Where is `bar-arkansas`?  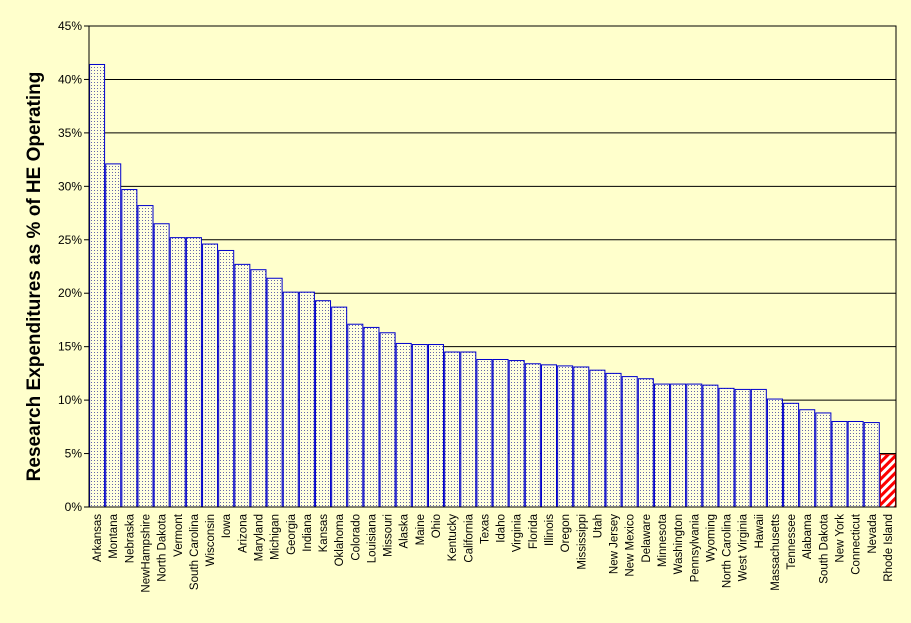
bar-arkansas is located at coordinates (97, 285).